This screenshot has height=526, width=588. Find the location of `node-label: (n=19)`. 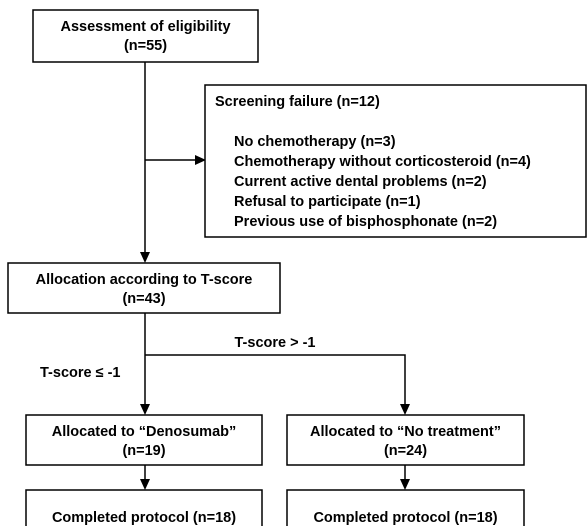

node-label: (n=19) is located at coordinates (143, 451).